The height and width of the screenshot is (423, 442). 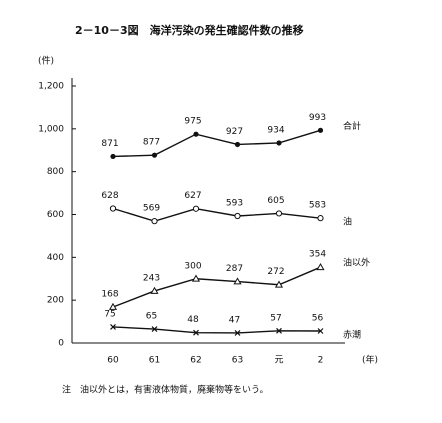 What do you see at coordinates (275, 130) in the screenshot?
I see `data-label: 934` at bounding box center [275, 130].